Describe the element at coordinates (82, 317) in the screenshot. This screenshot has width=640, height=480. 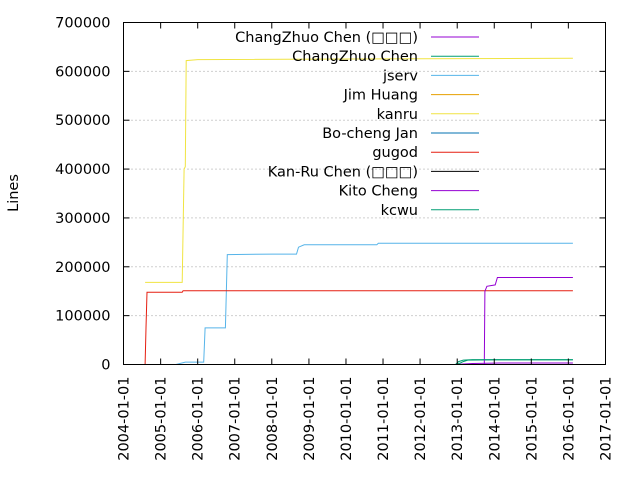
I see `y-tick-label: 100000` at that location.